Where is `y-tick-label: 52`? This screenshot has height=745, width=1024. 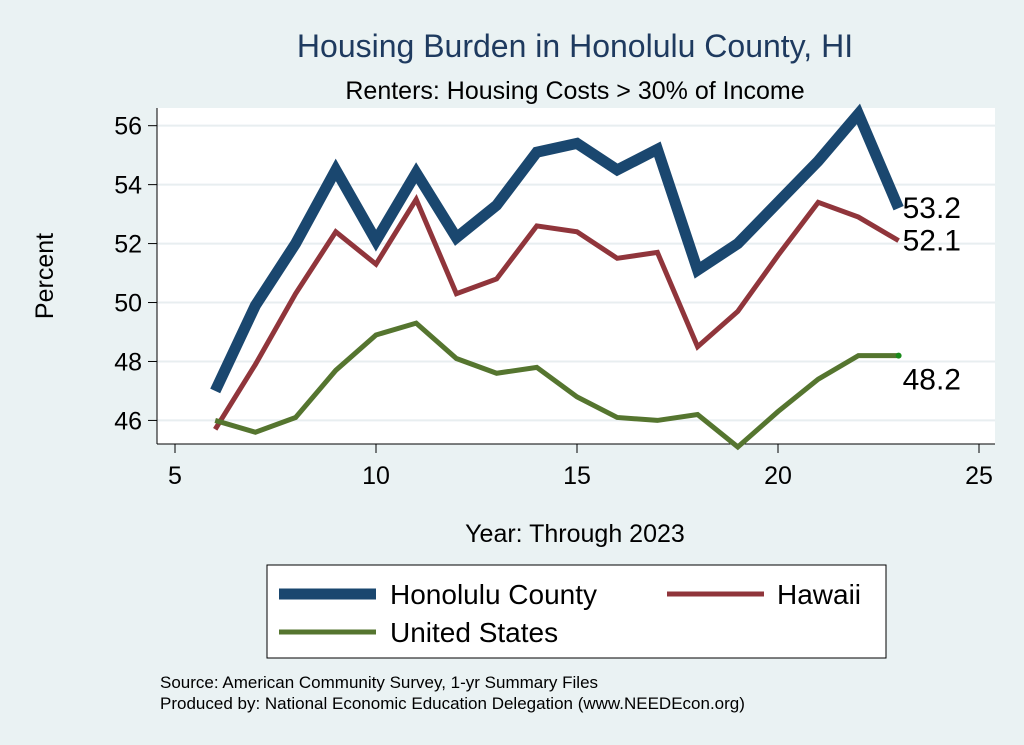
y-tick-label: 52 is located at coordinates (128, 245).